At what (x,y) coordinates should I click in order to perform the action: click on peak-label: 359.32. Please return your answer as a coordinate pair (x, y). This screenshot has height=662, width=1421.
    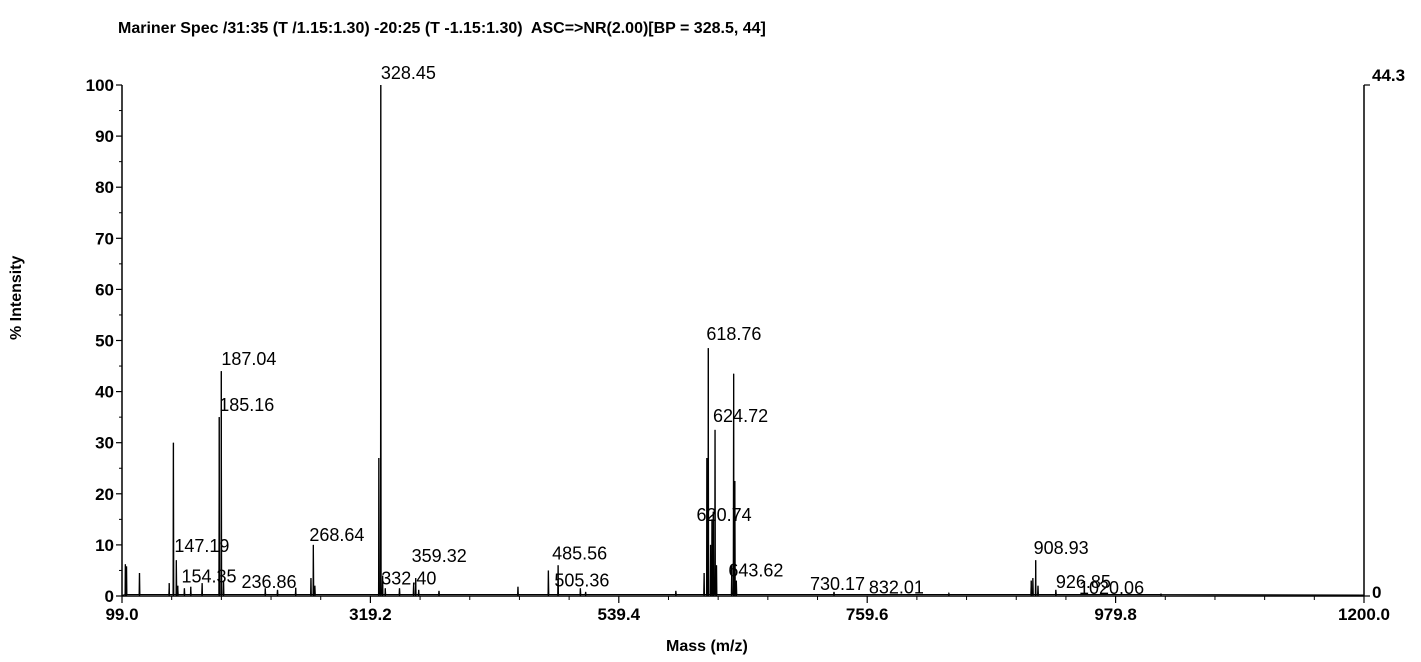
    Looking at the image, I should click on (439, 556).